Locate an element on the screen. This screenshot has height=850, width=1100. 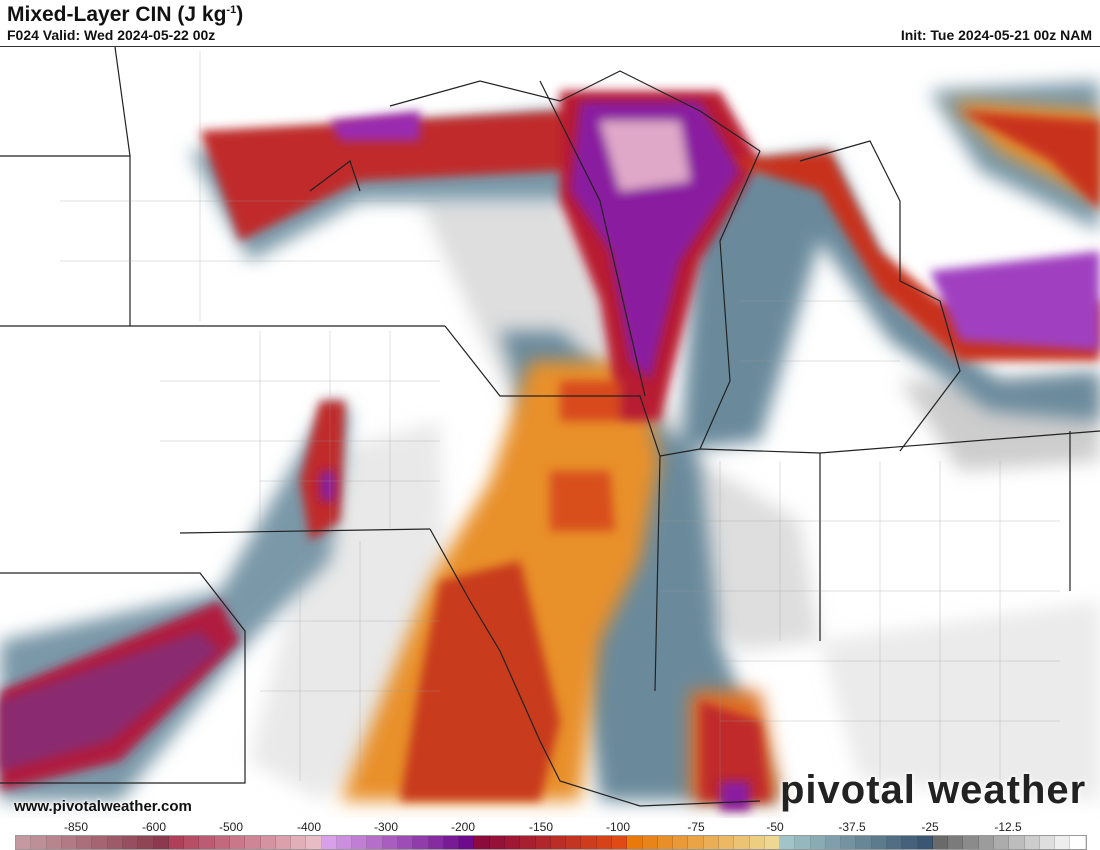
colorbar-swatches is located at coordinates (551, 842).